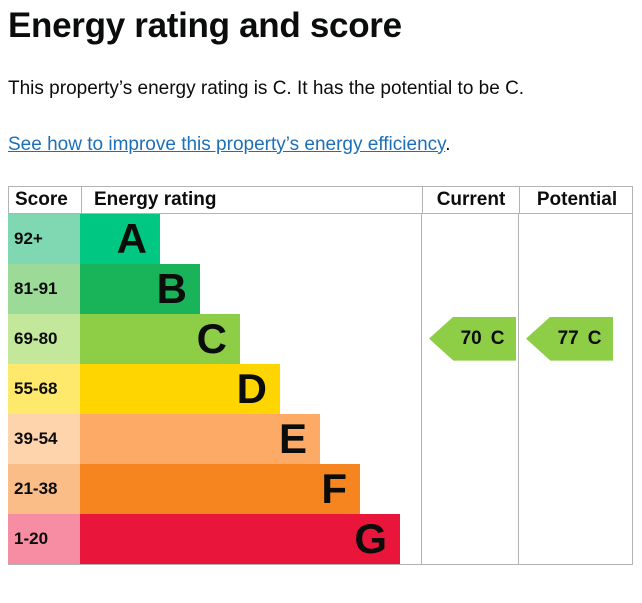 This screenshot has width=642, height=603. I want to click on current-arrow: 70 C, so click(472, 338).